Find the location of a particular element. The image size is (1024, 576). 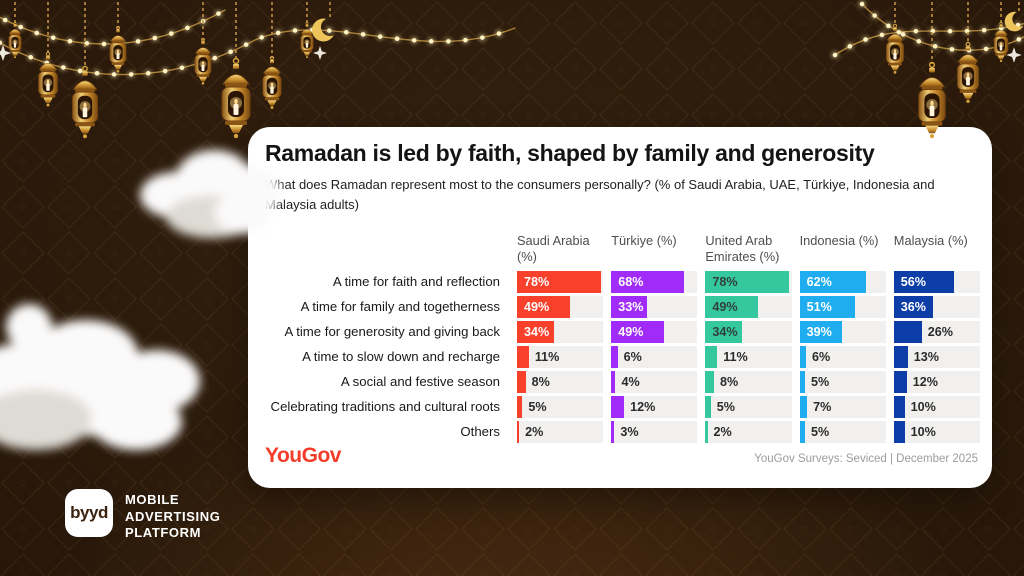

value-label: 7% is located at coordinates (822, 407).